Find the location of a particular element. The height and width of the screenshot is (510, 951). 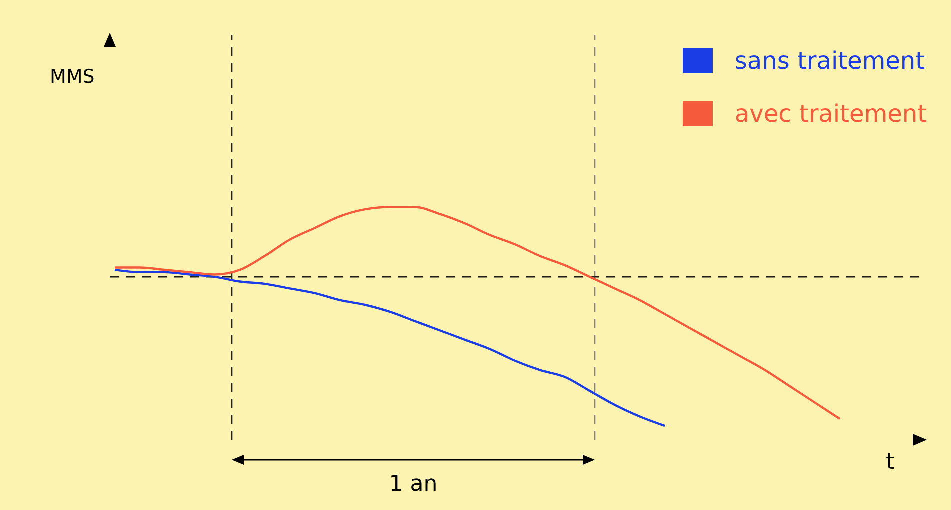

text: MMS is located at coordinates (72, 77).